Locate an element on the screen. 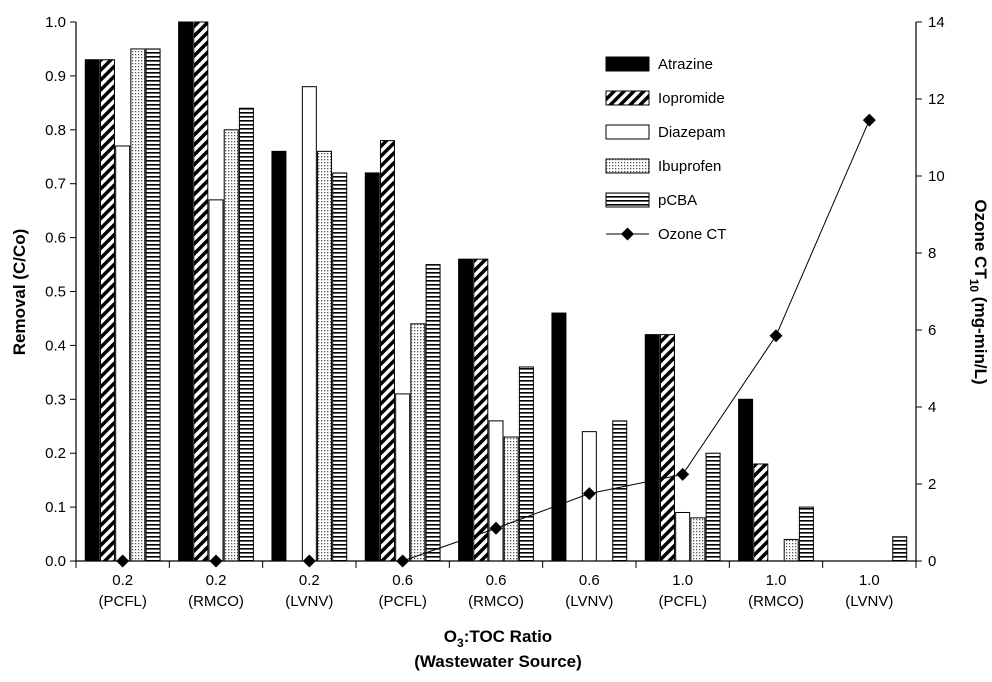 The image size is (992, 682). y-axis-left-title: Removal (C/Co) is located at coordinates (19, 292).